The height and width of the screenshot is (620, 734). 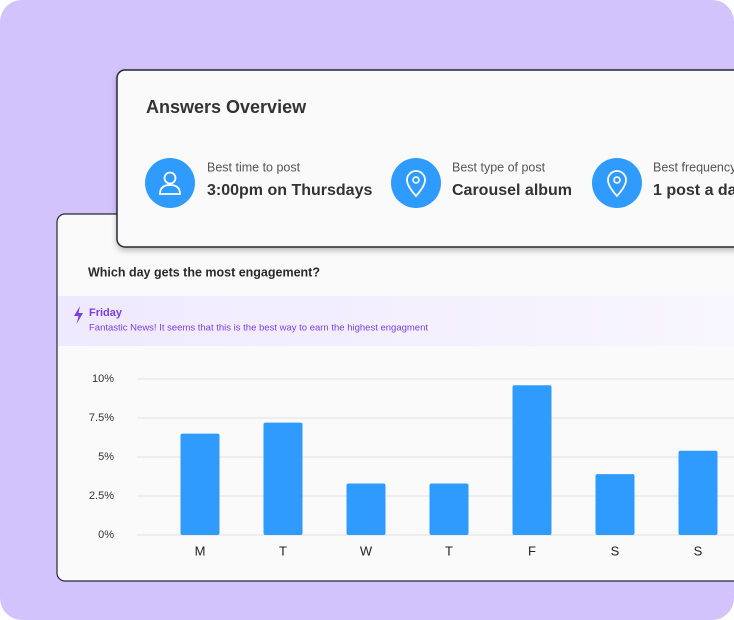 I want to click on x-tick-label: M, so click(x=200, y=550).